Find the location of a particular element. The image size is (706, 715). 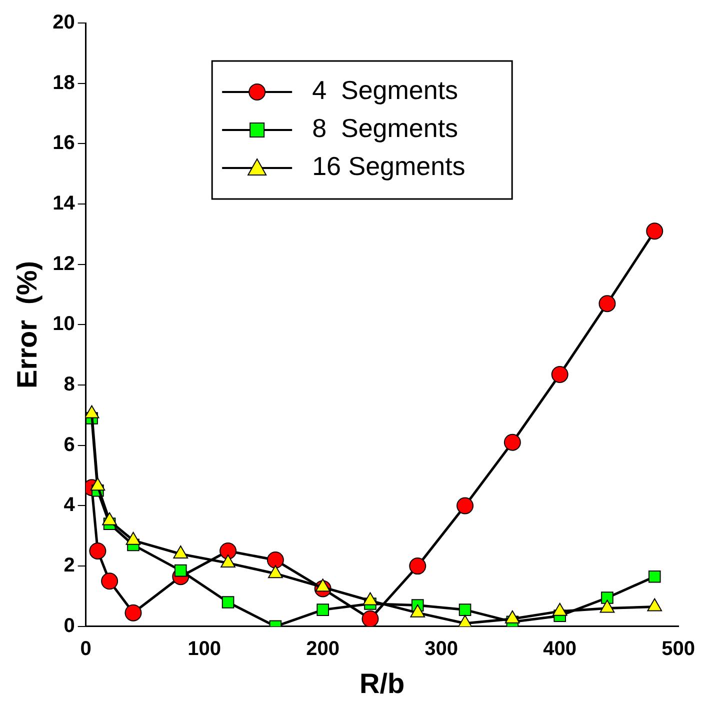

y-tick-label: 10 is located at coordinates (63, 324).